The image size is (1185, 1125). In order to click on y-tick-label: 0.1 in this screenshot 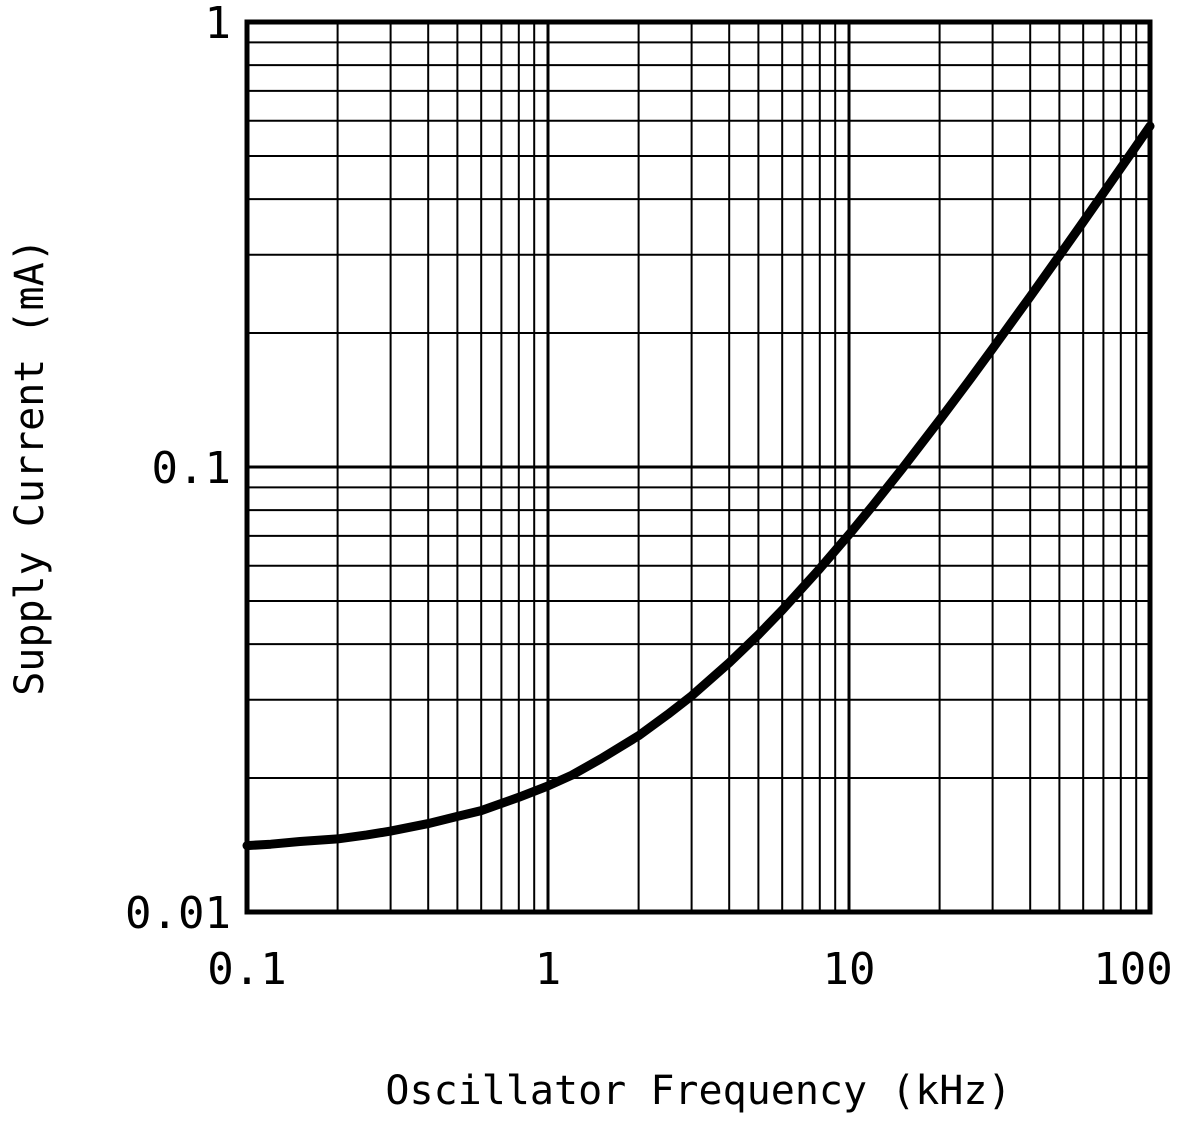, I will do `click(191, 468)`.